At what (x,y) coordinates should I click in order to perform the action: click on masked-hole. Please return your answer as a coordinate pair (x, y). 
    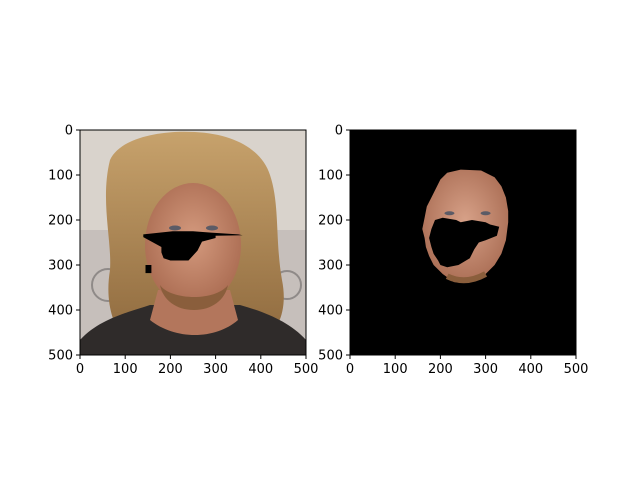
    Looking at the image, I should click on (464, 242).